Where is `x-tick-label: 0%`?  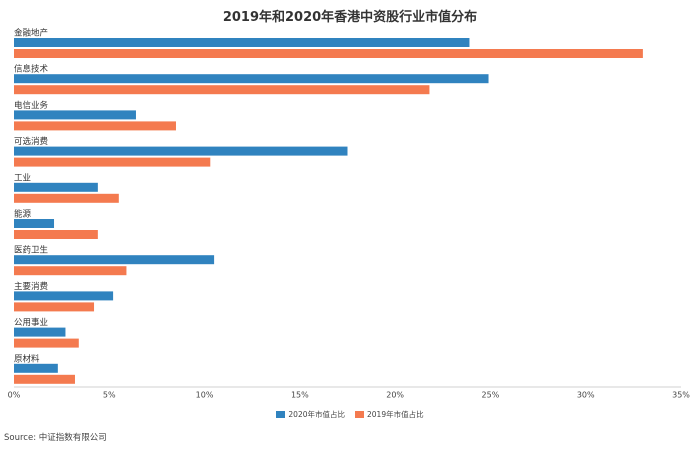 x-tick-label: 0% is located at coordinates (14, 395).